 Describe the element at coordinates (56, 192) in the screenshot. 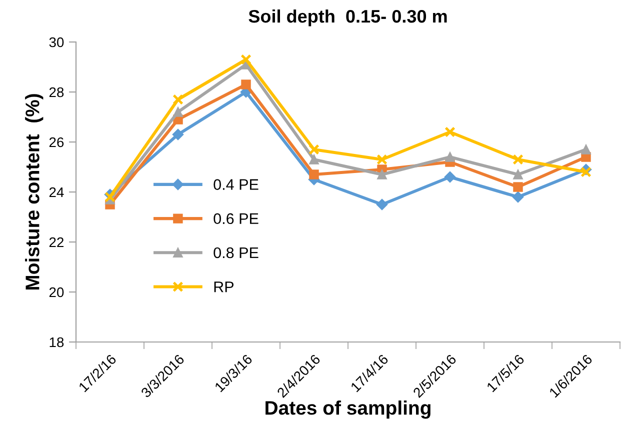

I see `y-tick-label: 24` at that location.